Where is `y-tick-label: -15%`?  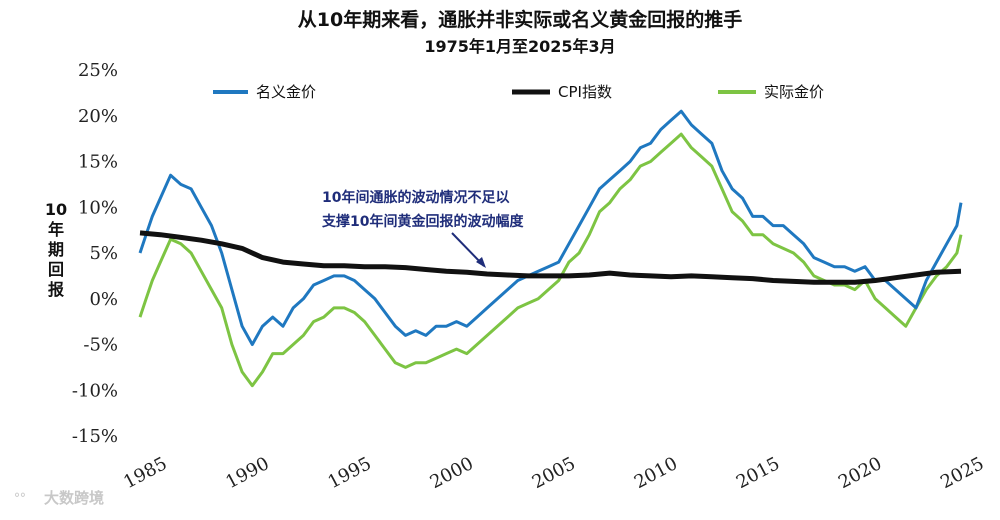
y-tick-label: -15% is located at coordinates (95, 436).